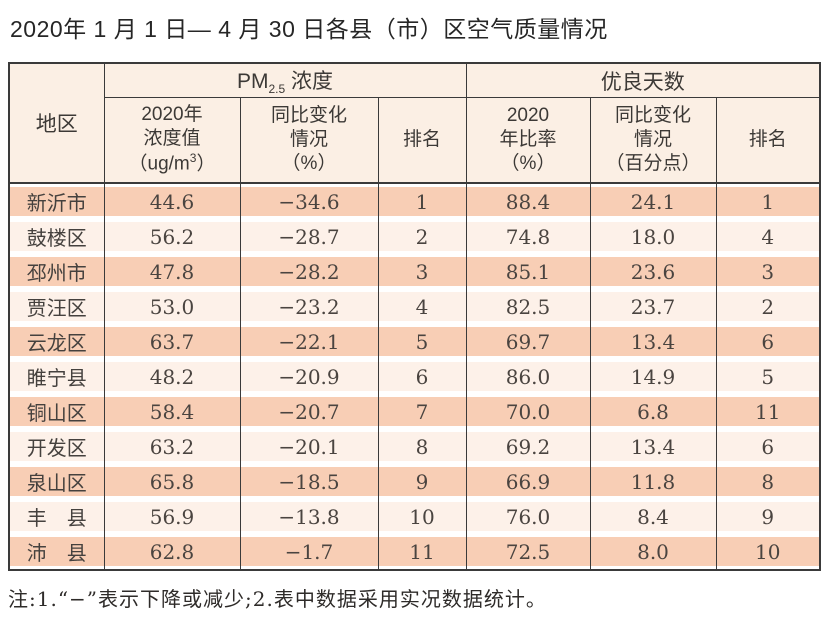 This screenshot has height=620, width=825. I want to click on pm-value-cell: 53.0, so click(172, 306).